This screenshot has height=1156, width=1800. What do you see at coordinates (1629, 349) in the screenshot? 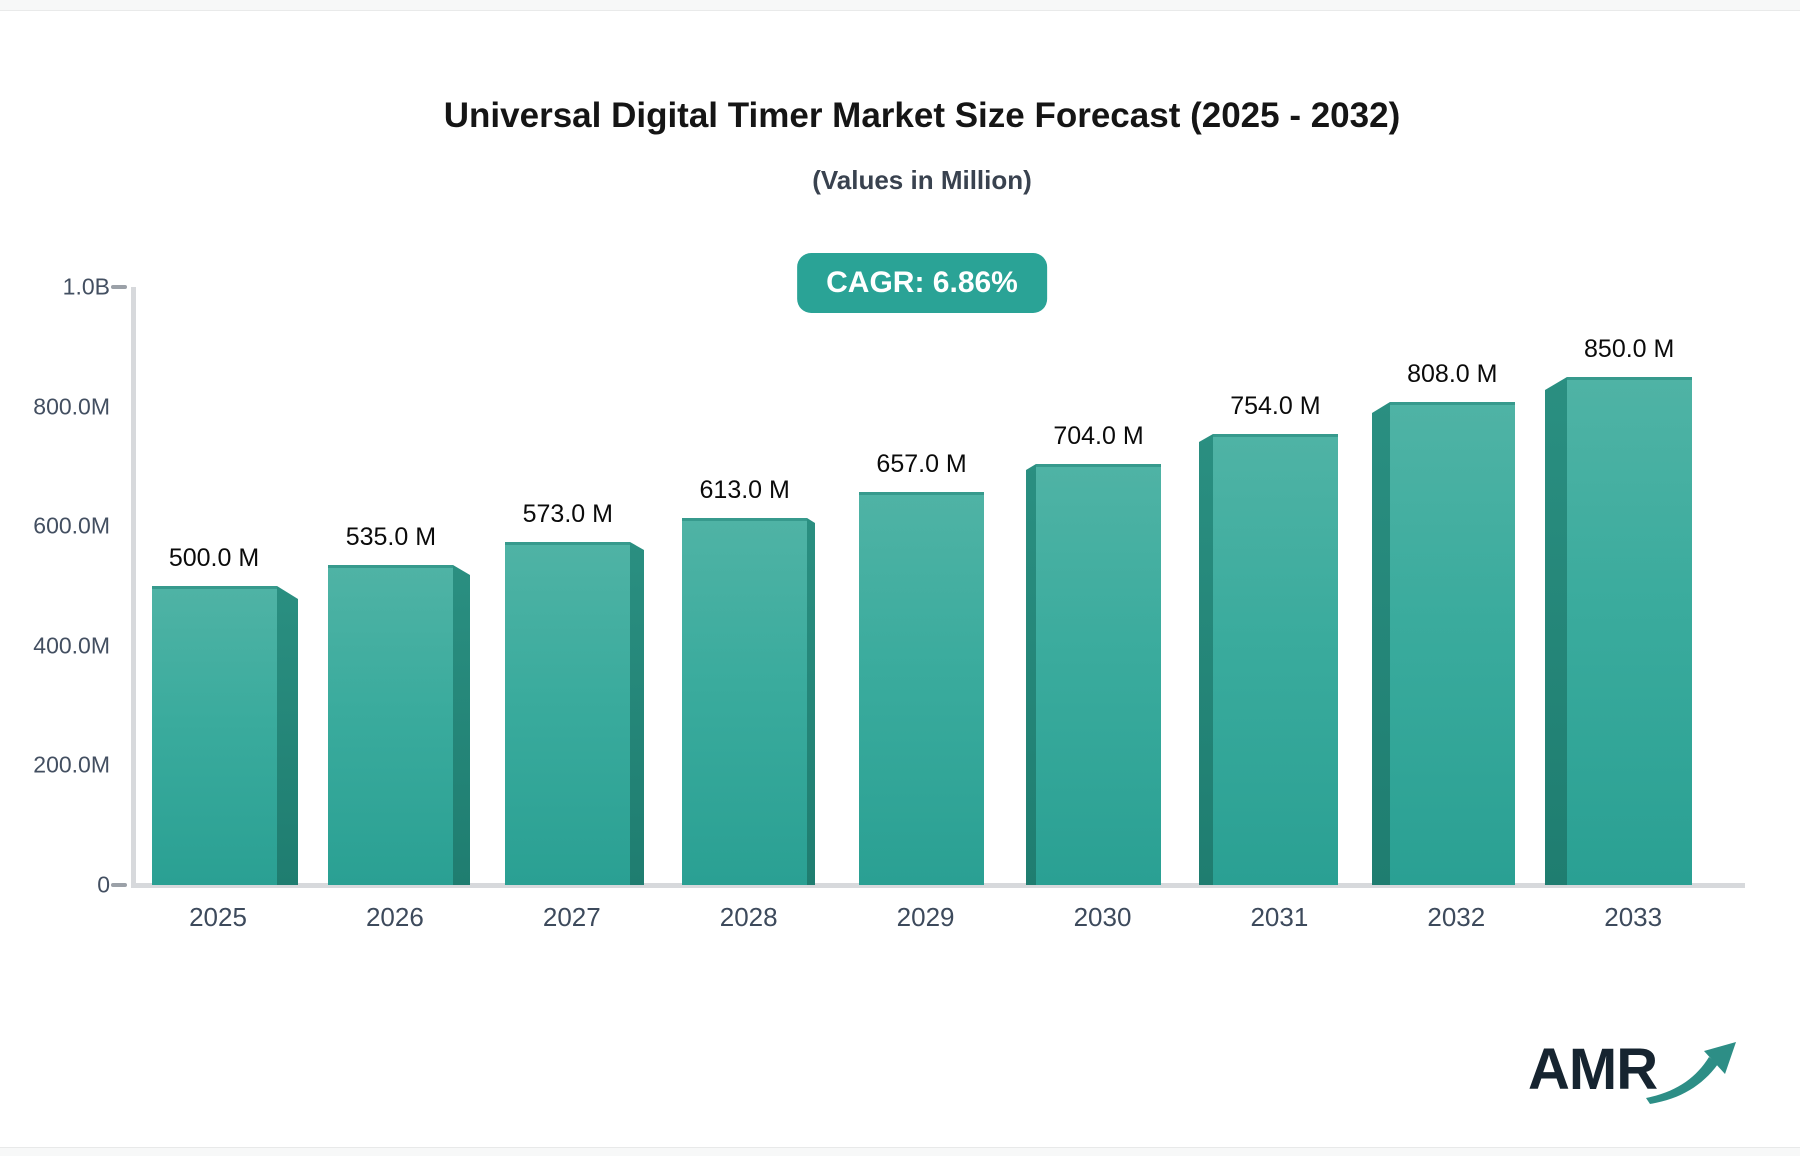
I see `bar-value-label: 850.0 M` at bounding box center [1629, 349].